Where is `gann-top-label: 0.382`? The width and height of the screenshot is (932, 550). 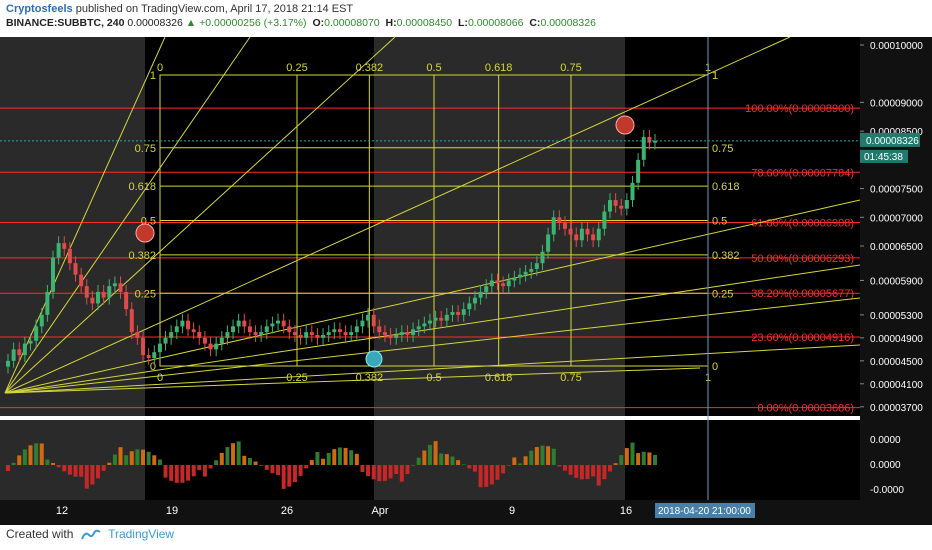
gann-top-label: 0.382 is located at coordinates (370, 68).